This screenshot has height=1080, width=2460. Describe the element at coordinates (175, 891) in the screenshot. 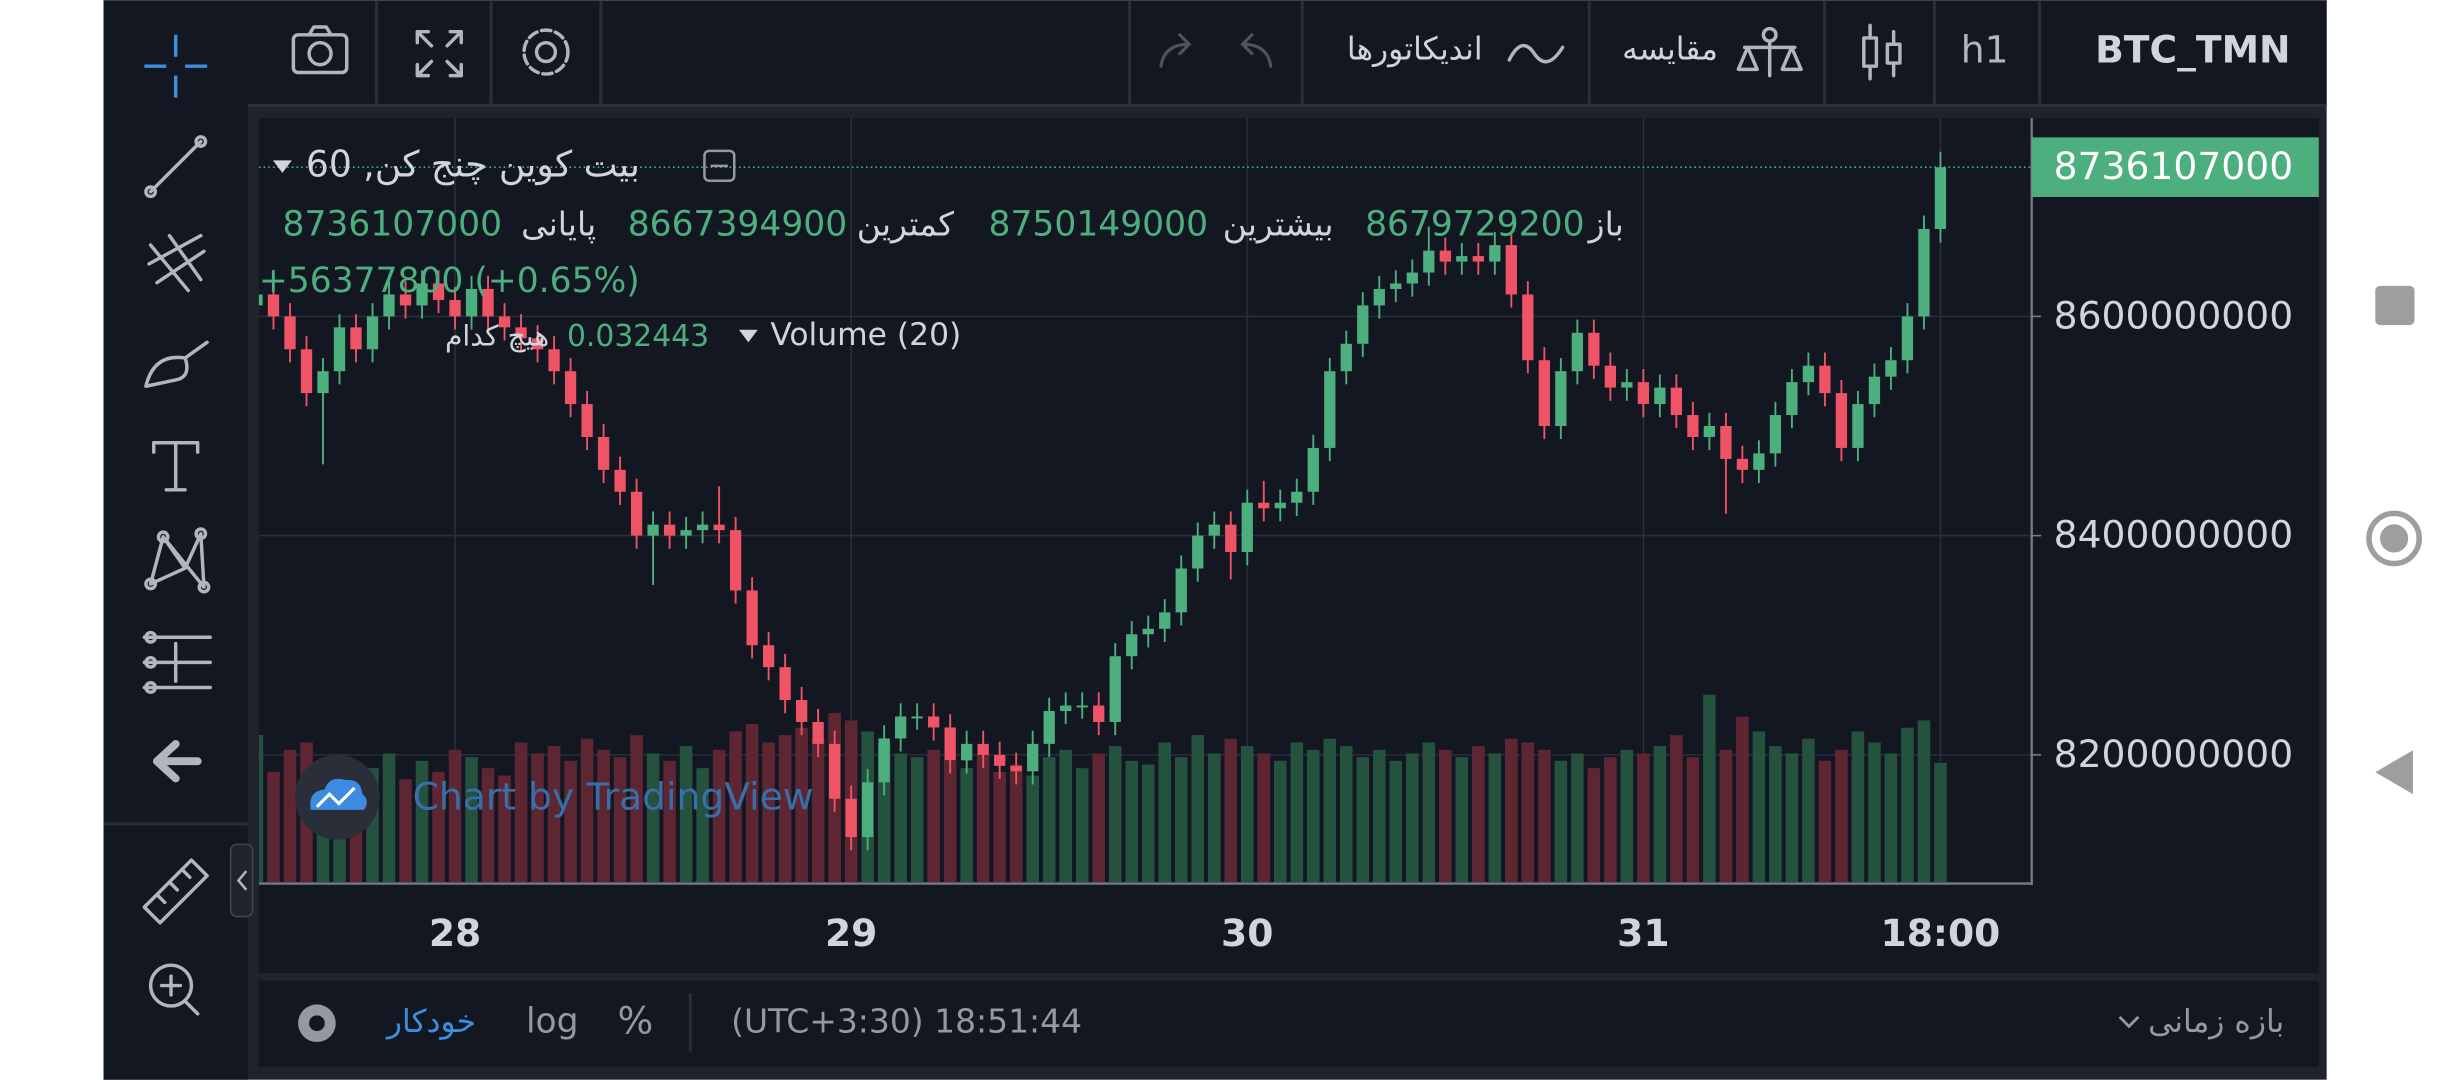

I see `ruler-tool` at that location.